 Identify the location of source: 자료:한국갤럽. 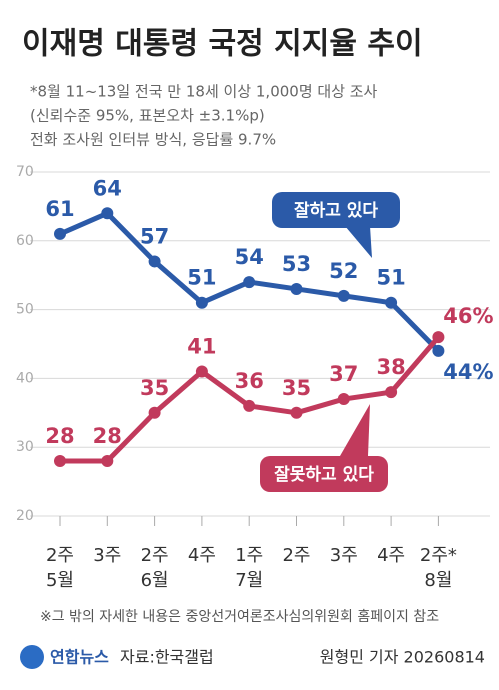
(167, 657).